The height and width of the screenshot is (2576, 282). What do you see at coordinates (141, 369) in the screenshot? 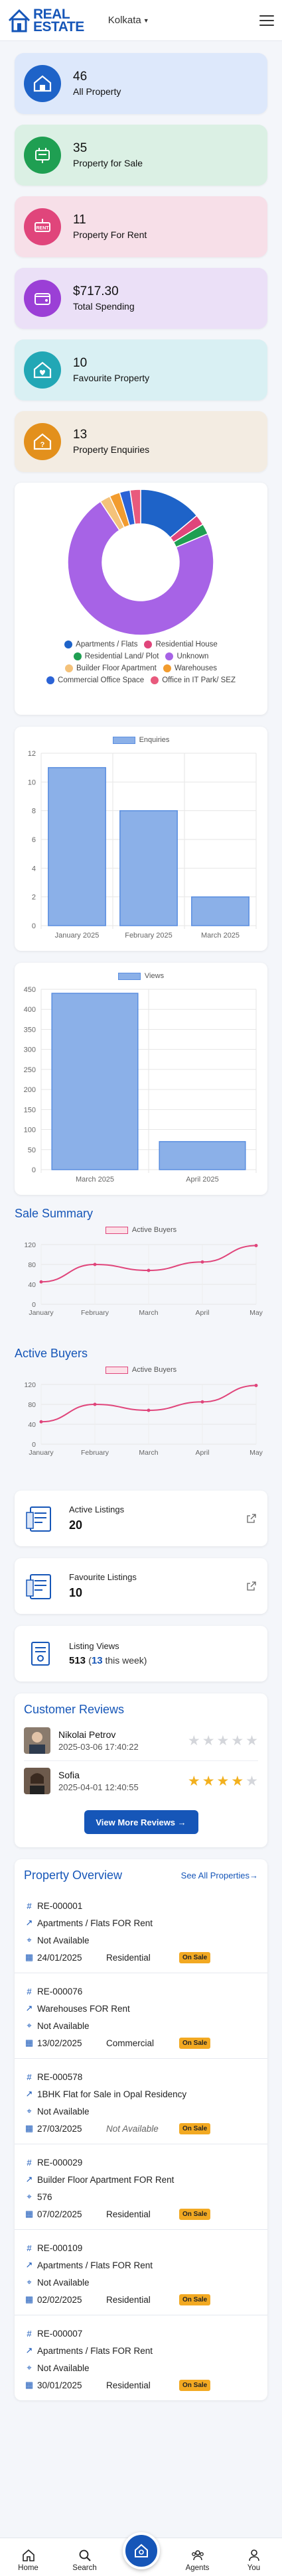
I see `stat-card: 10 Favourite Property` at bounding box center [141, 369].